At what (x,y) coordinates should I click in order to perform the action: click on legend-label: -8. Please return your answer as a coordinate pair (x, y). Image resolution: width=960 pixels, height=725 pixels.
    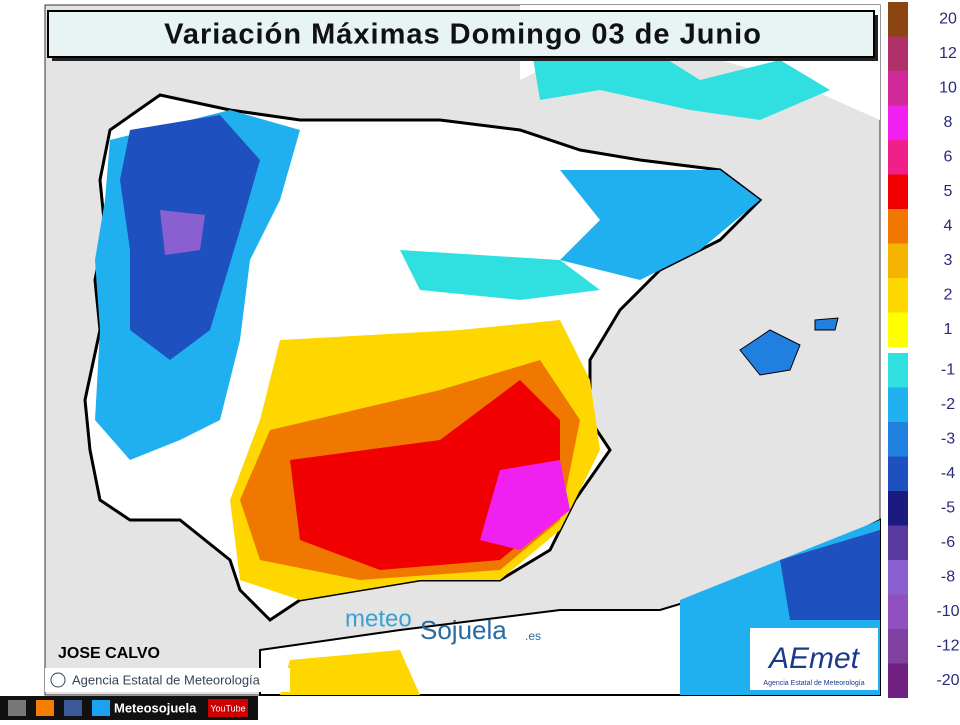
    Looking at the image, I should click on (948, 576).